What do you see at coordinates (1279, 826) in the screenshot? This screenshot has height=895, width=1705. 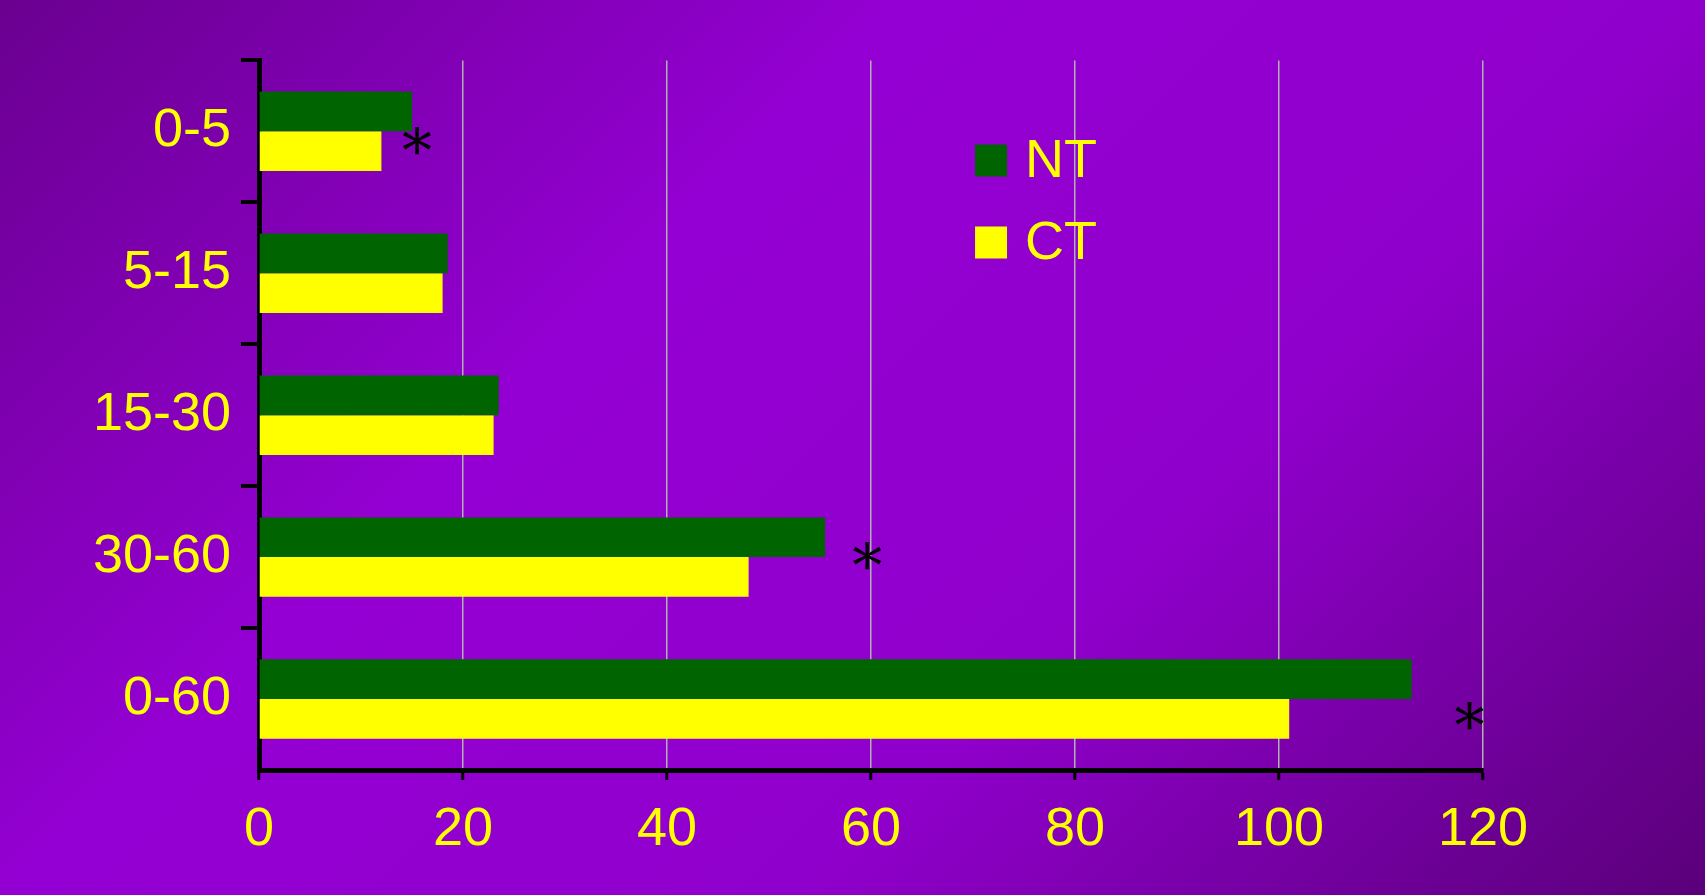 I see `x-tick-label: 100` at bounding box center [1279, 826].